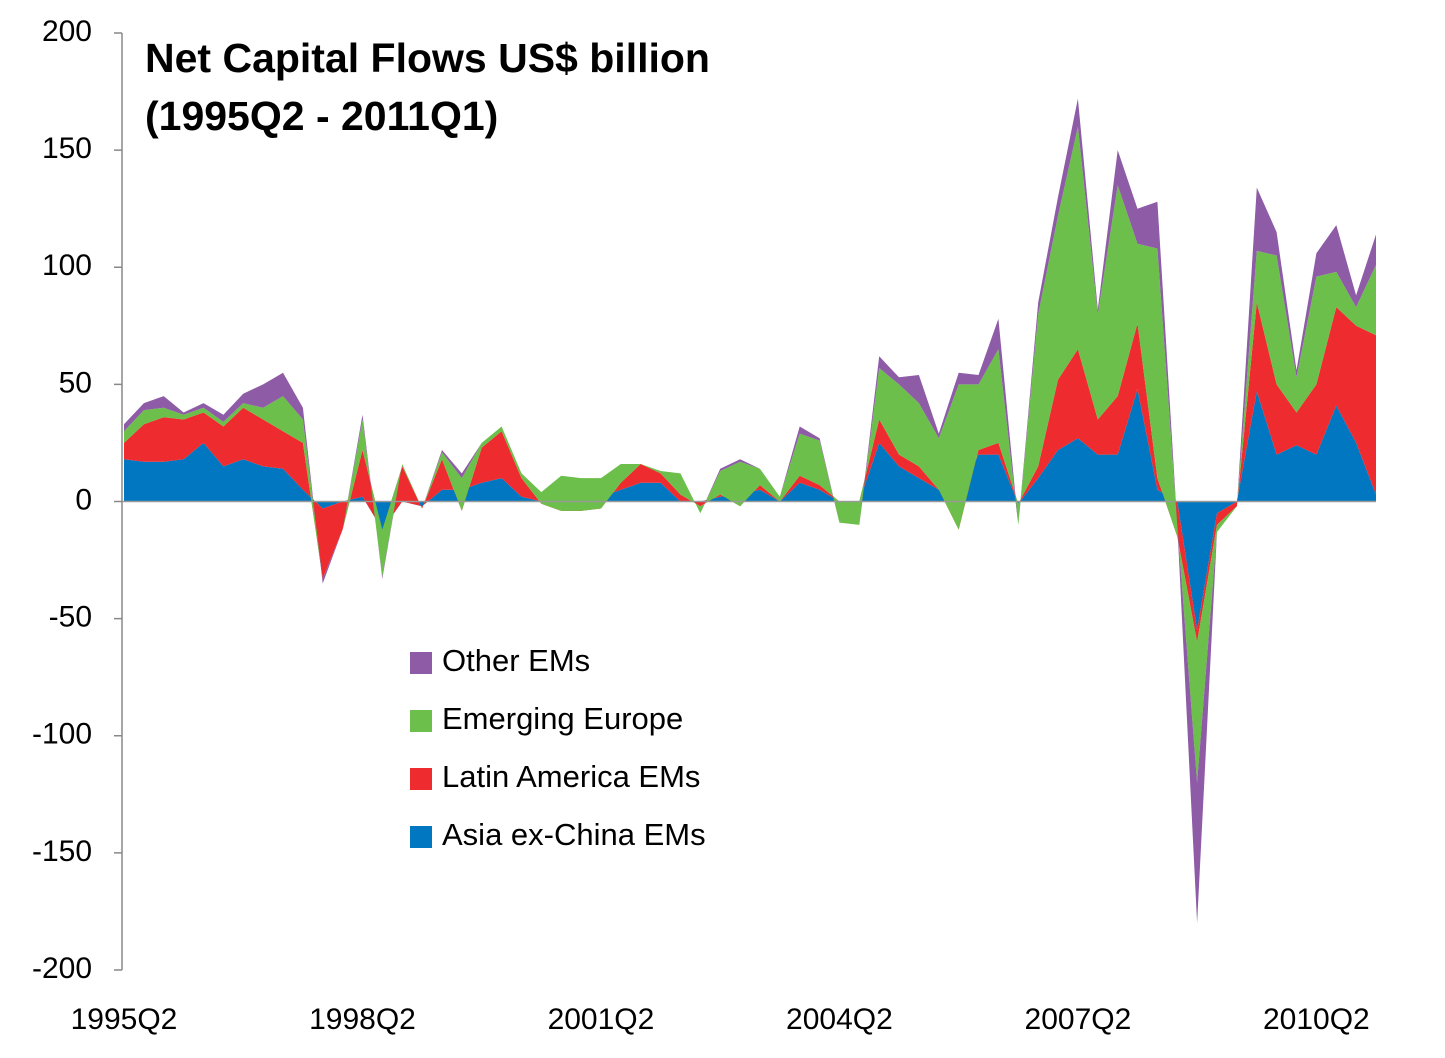  What do you see at coordinates (67, 31) in the screenshot?
I see `y-tick-label: 200` at bounding box center [67, 31].